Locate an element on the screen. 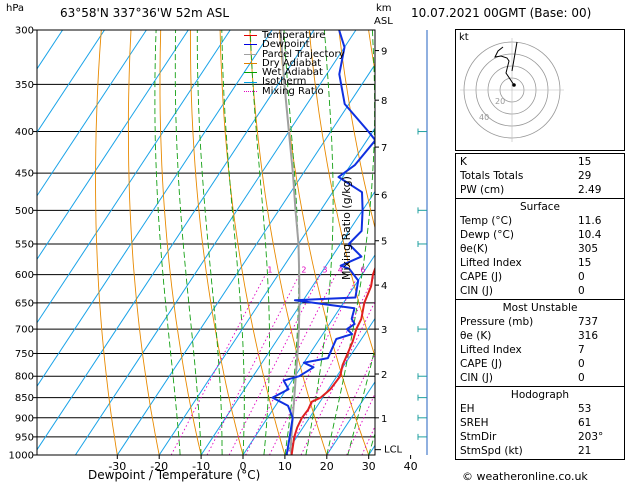 Image resolution: width=629 pixels, height=486 pixels. mixing-ratio-label: 8 is located at coordinates (379, 270).